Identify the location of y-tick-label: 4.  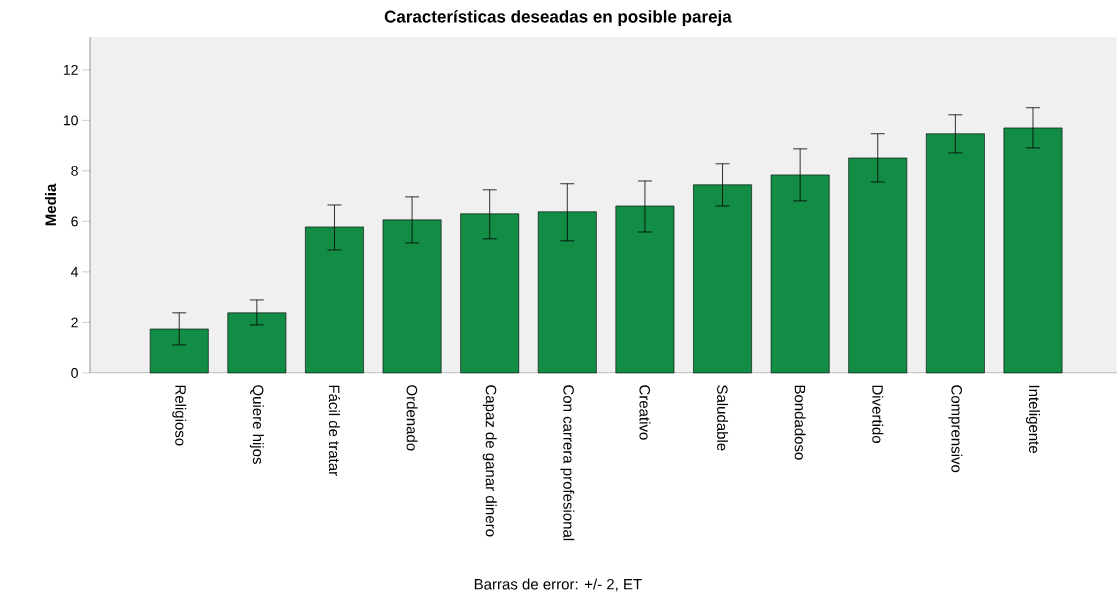
(74, 272).